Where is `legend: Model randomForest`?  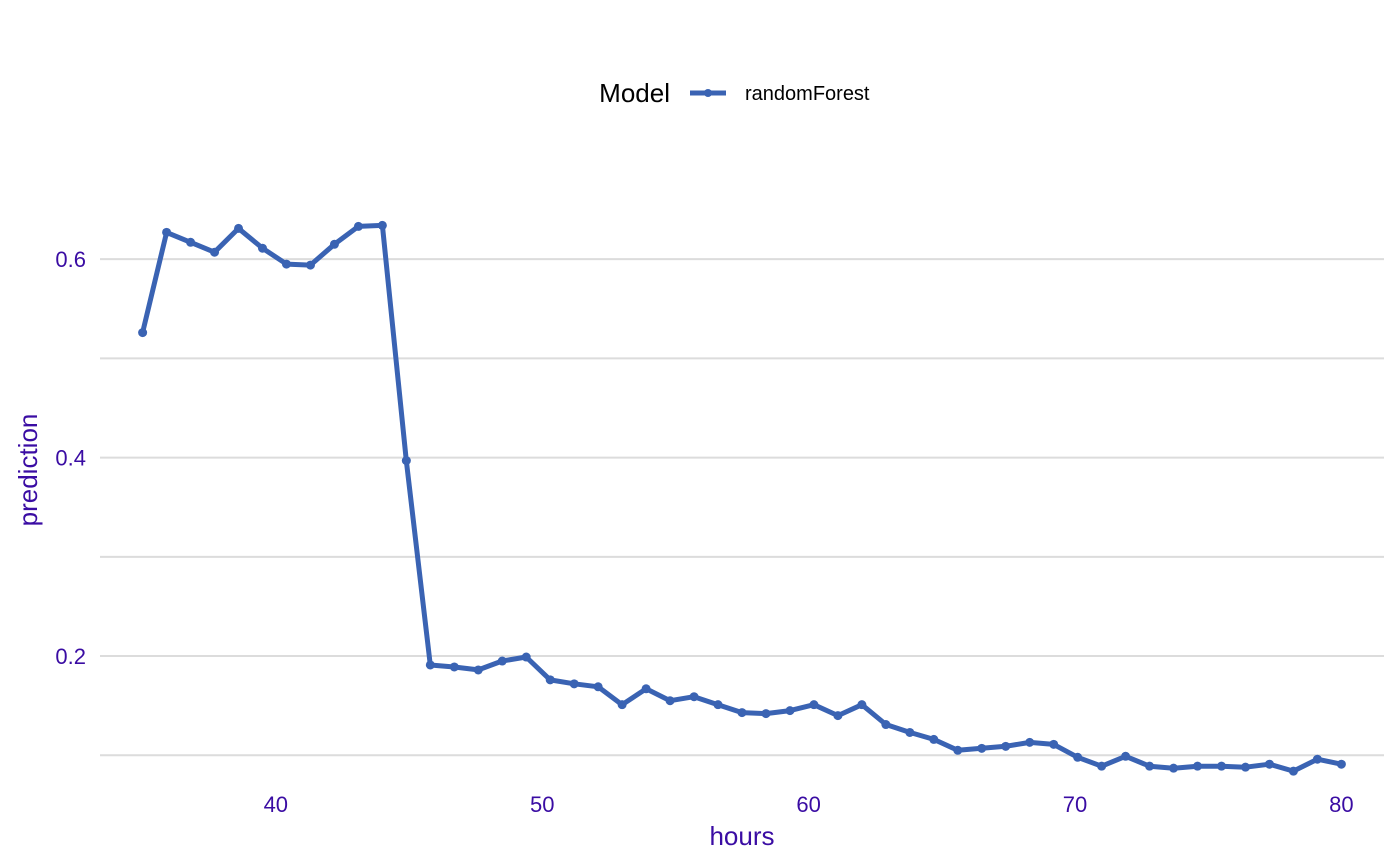
legend: Model randomForest is located at coordinates (734, 93).